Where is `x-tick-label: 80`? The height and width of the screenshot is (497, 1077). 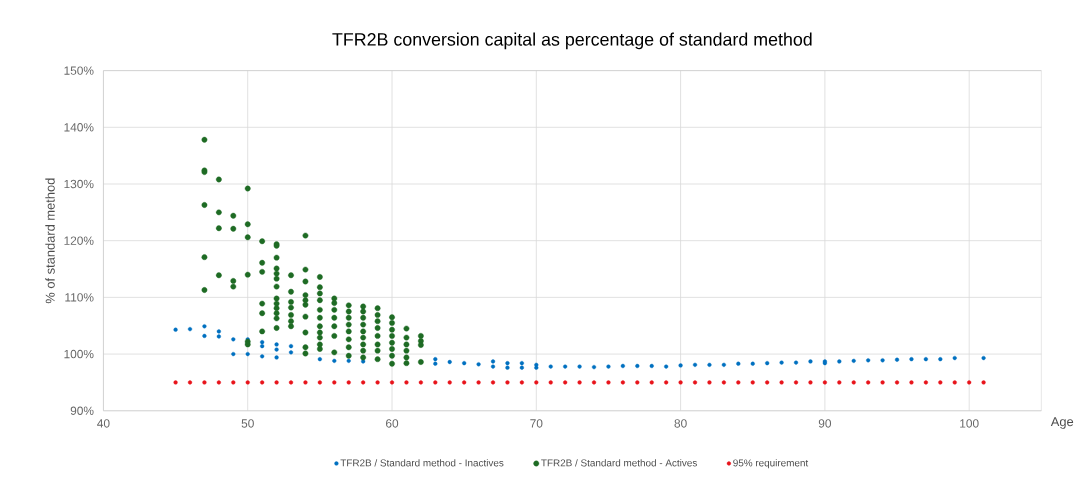
x-tick-label: 80 is located at coordinates (680, 423).